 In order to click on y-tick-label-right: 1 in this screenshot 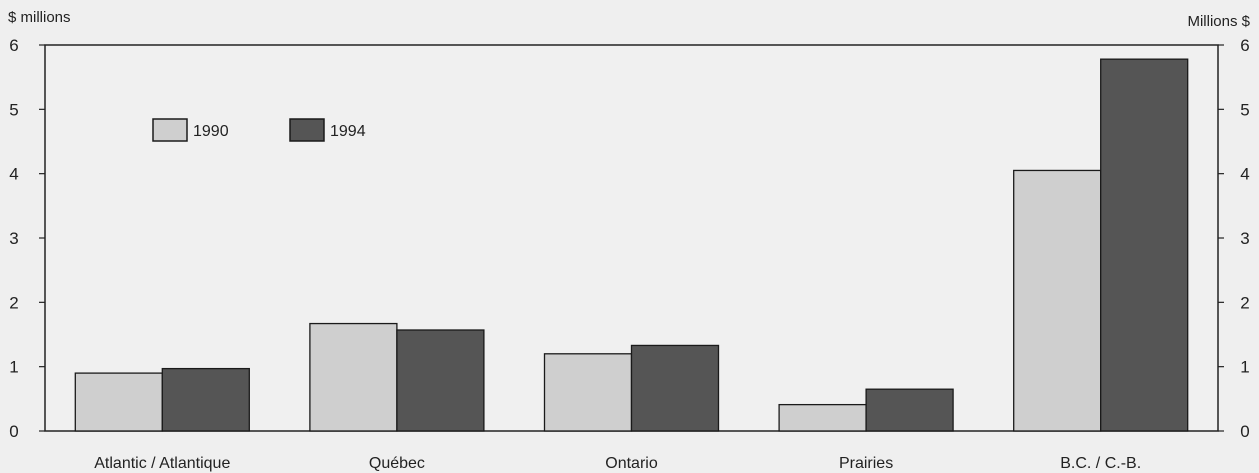, I will do `click(1244, 367)`.